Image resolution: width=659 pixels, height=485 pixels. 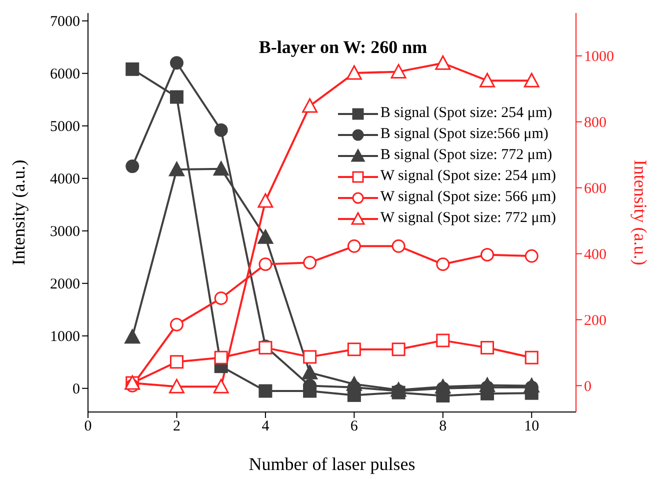 What do you see at coordinates (468, 218) in the screenshot?
I see `legend-label: W signal (Spot size: 772 μm)` at bounding box center [468, 218].